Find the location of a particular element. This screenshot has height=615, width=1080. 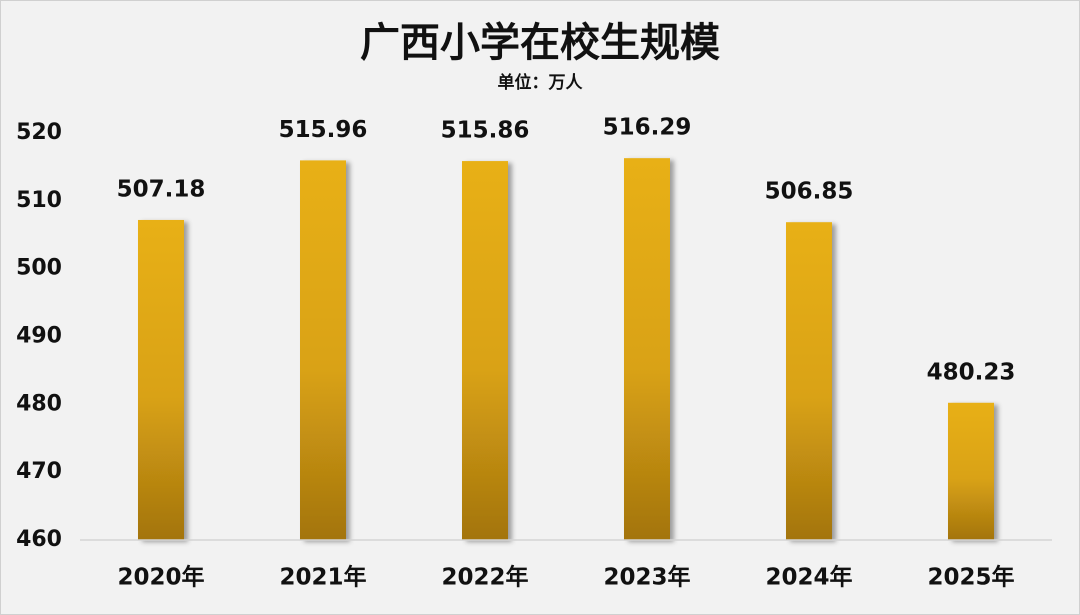

chart-title: 广西小学在校生规模 is located at coordinates (540, 43).